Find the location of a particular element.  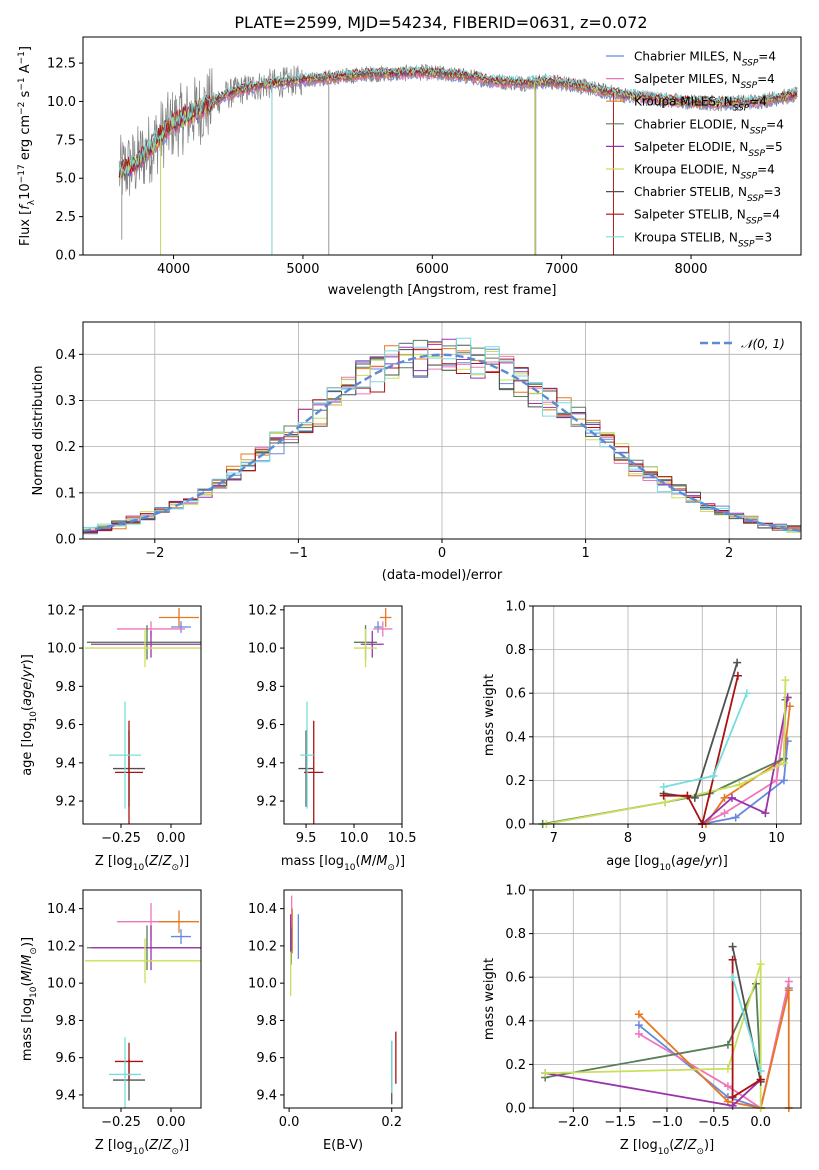

y-tick-label: 10.4 is located at coordinates (61, 909).